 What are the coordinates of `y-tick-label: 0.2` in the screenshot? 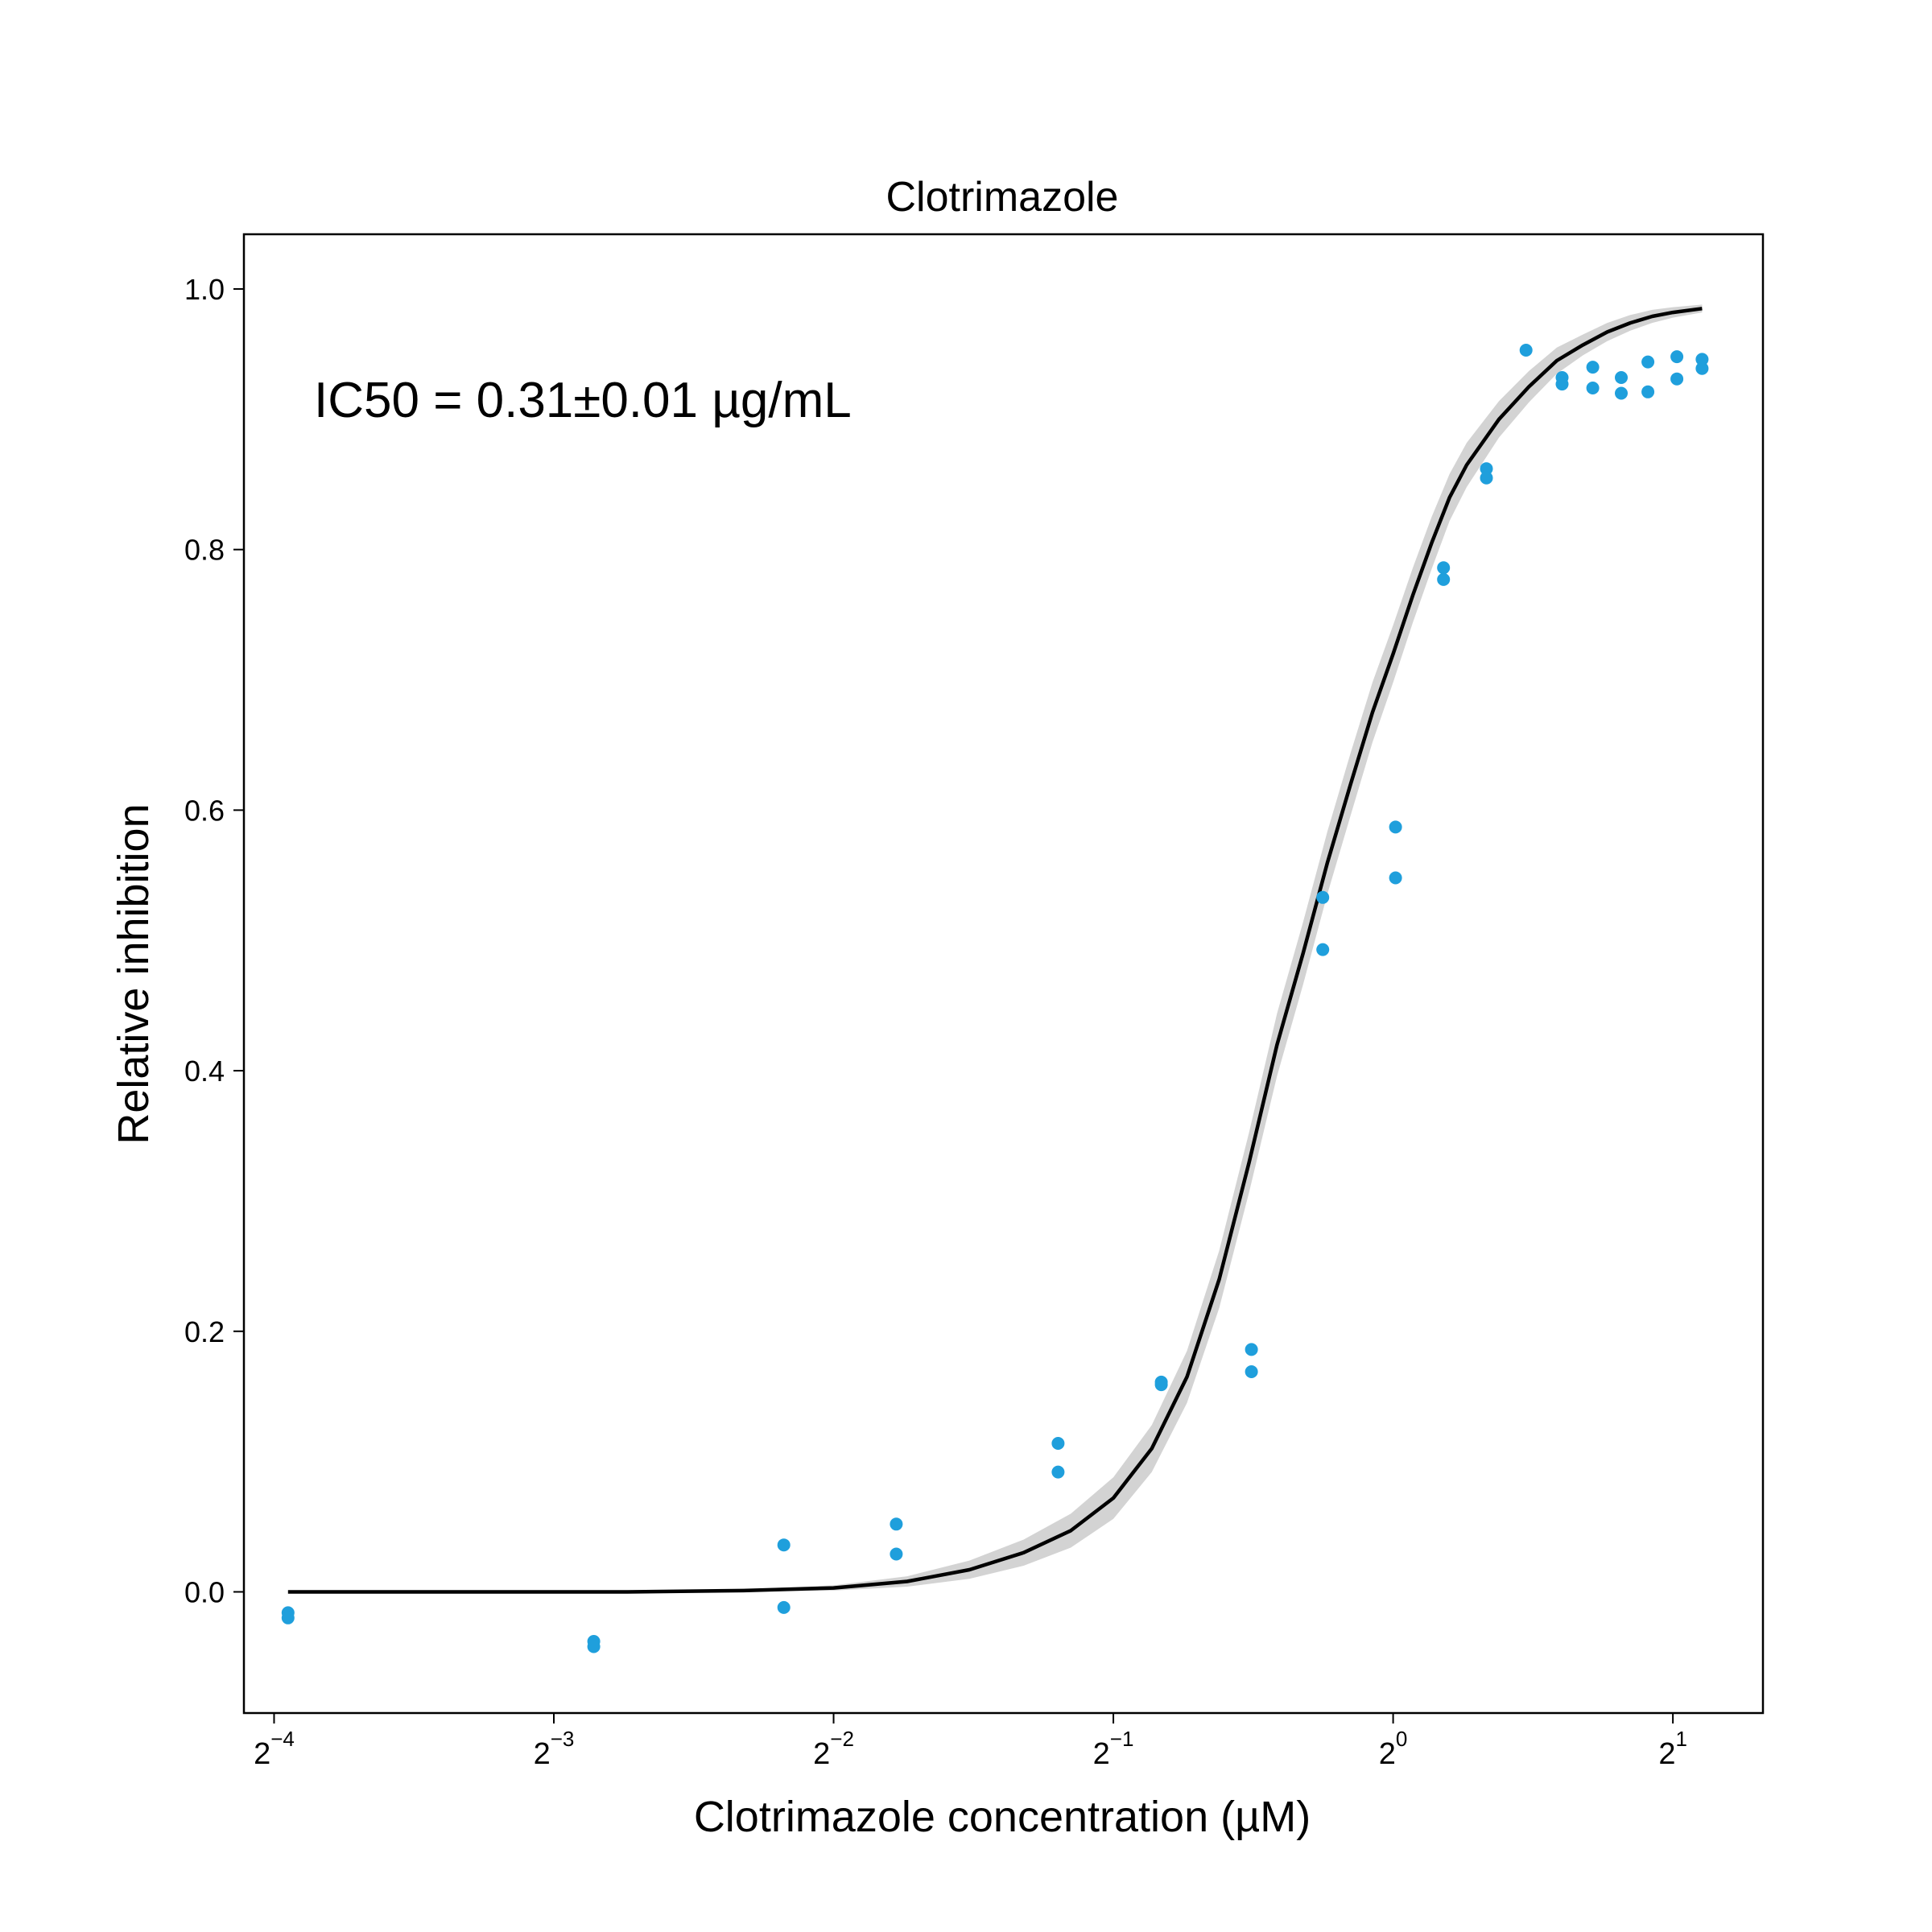 It's located at (204, 1331).